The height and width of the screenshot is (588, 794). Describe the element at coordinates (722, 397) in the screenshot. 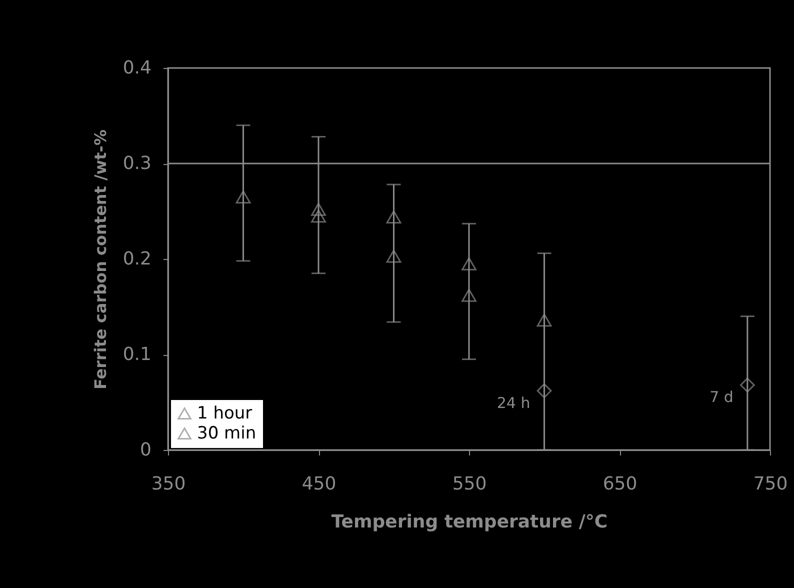

I see `annotation: 7 d` at that location.